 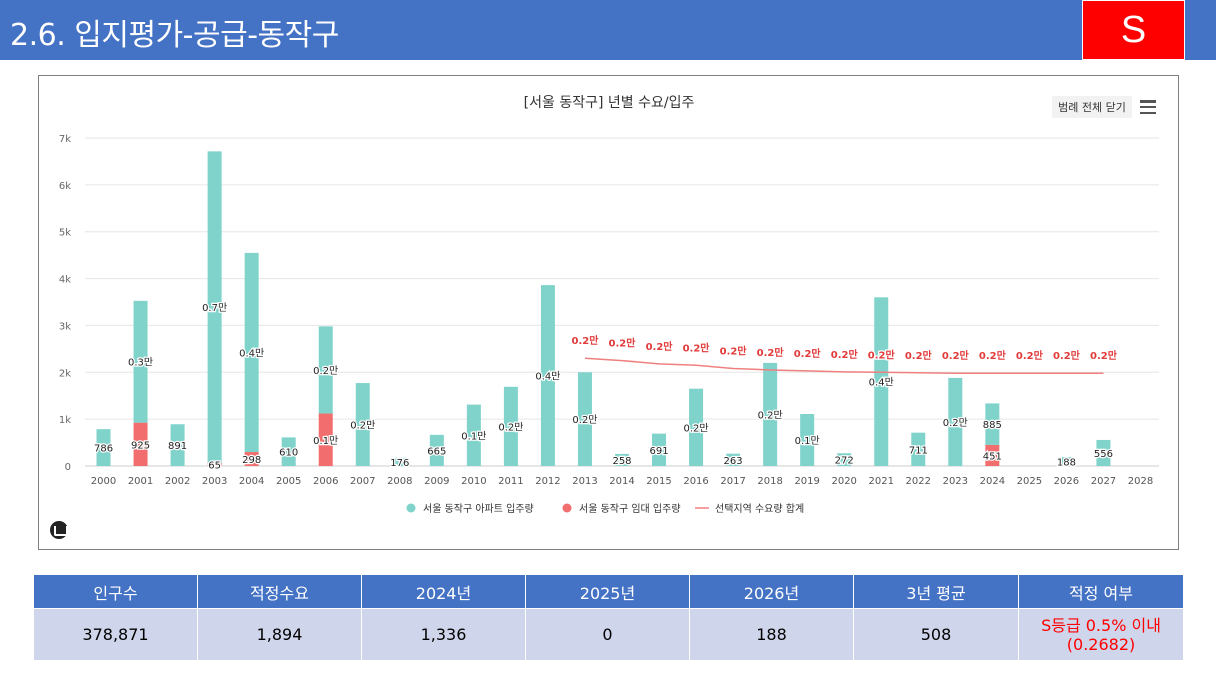 I want to click on grade-label: S, so click(x=1133, y=29).